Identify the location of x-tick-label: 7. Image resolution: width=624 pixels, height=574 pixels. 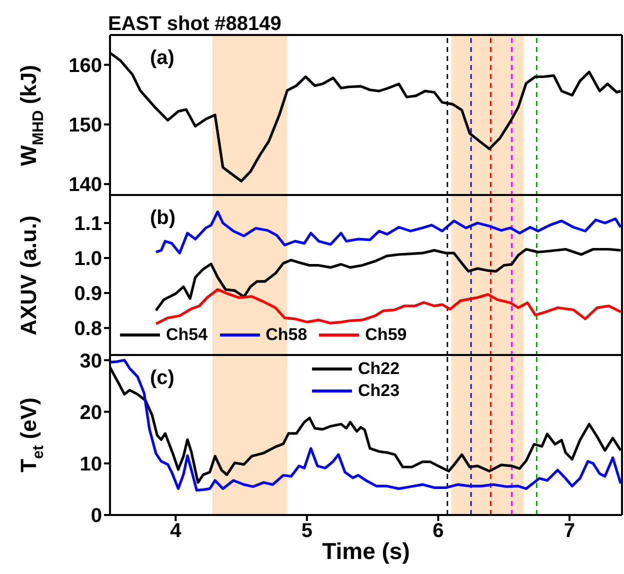
(570, 531).